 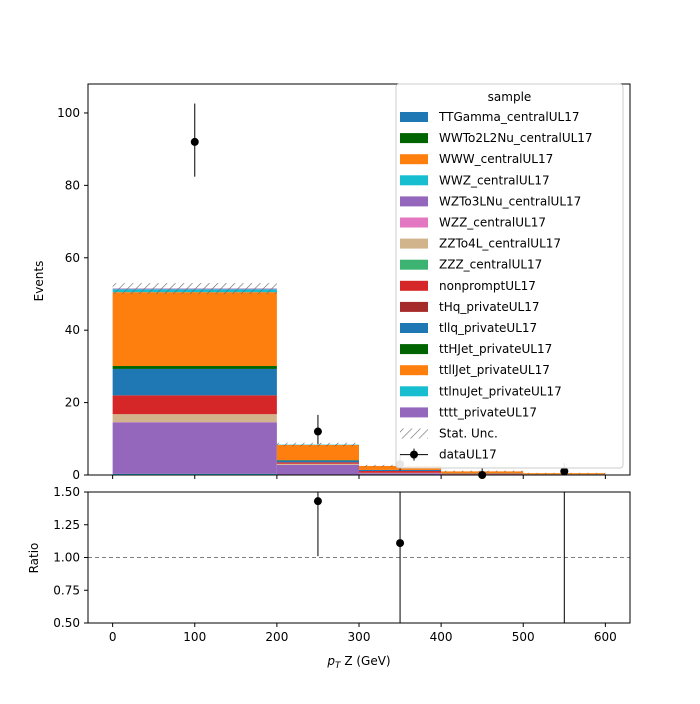 I want to click on x-tick-label: 500, so click(x=523, y=637).